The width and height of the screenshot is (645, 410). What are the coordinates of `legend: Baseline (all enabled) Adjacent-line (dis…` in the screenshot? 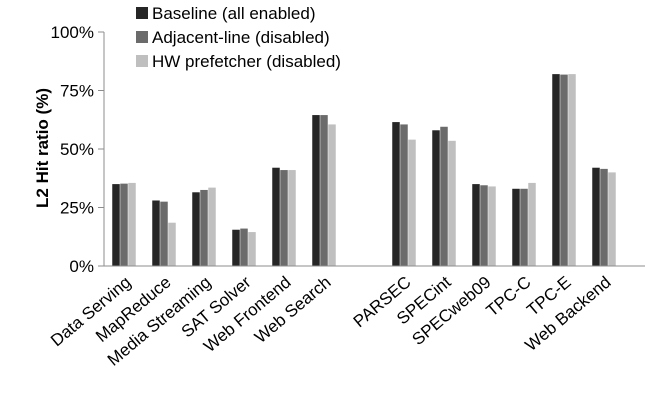 It's located at (238, 37).